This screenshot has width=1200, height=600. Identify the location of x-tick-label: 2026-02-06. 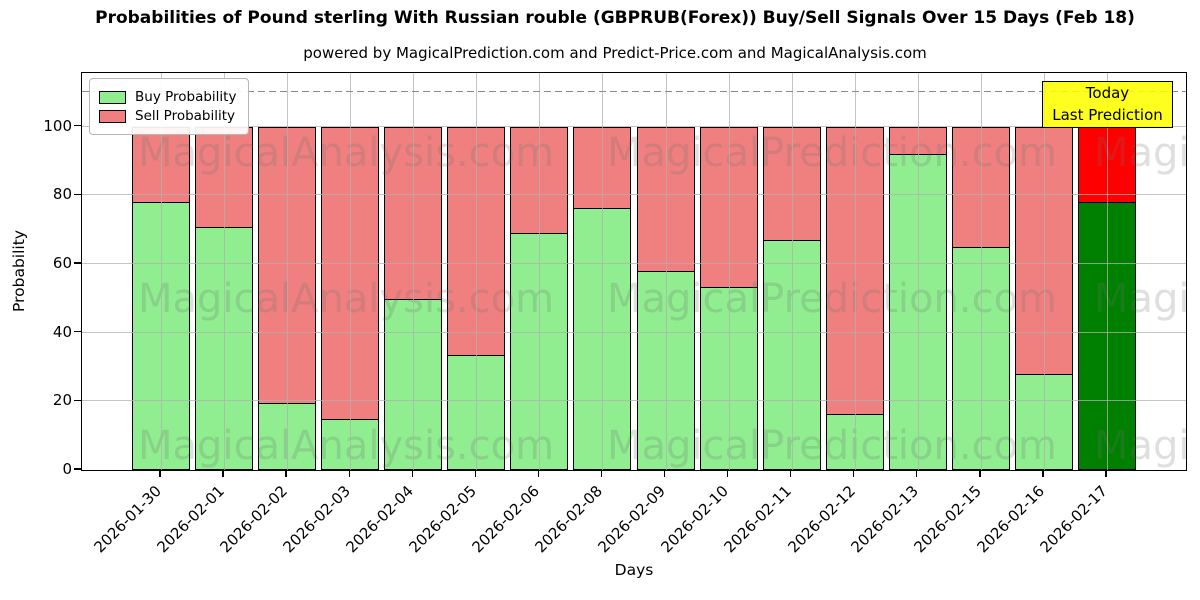
(506, 519).